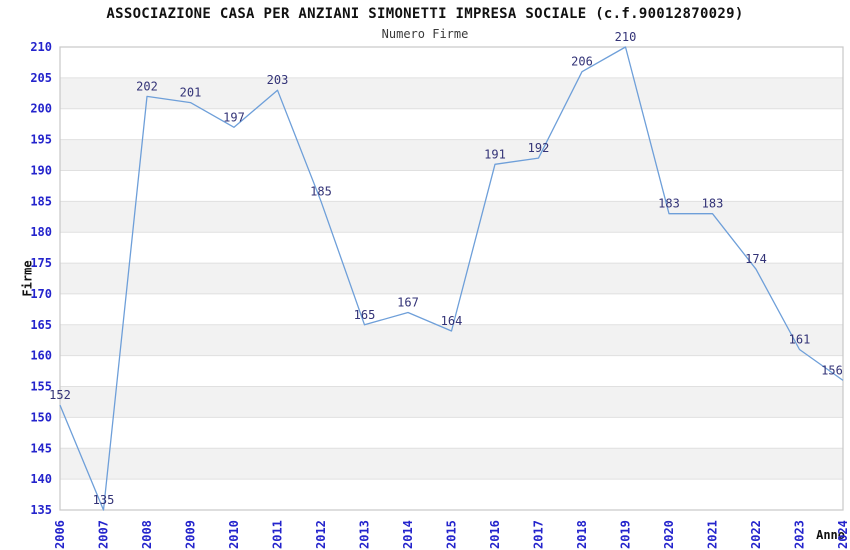 The height and width of the screenshot is (550, 850). I want to click on x-tick-label: 2010, so click(234, 534).